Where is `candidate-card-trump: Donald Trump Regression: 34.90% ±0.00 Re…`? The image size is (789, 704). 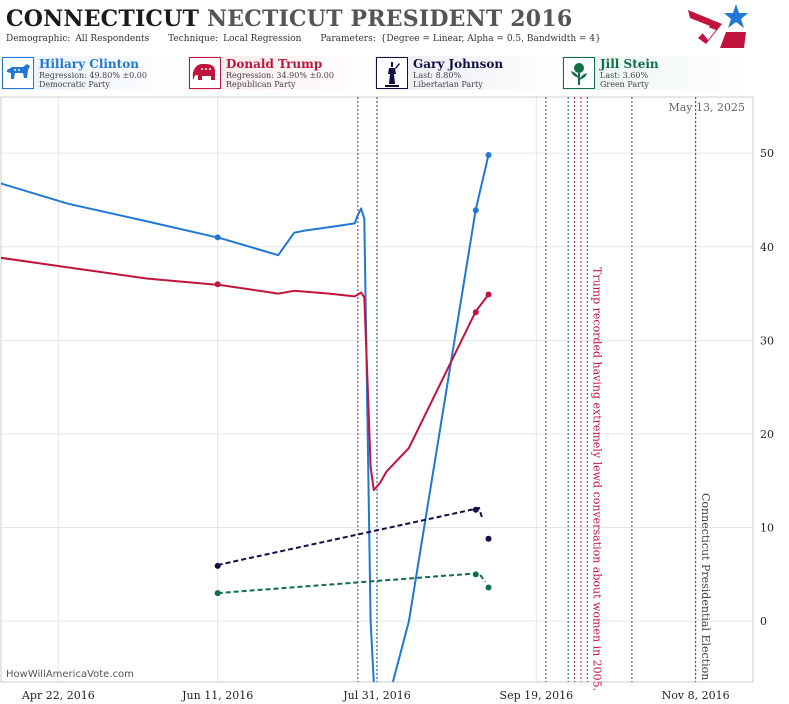
candidate-card-trump: Donald Trump Regression: 34.90% ±0.00 Re… is located at coordinates (282, 73).